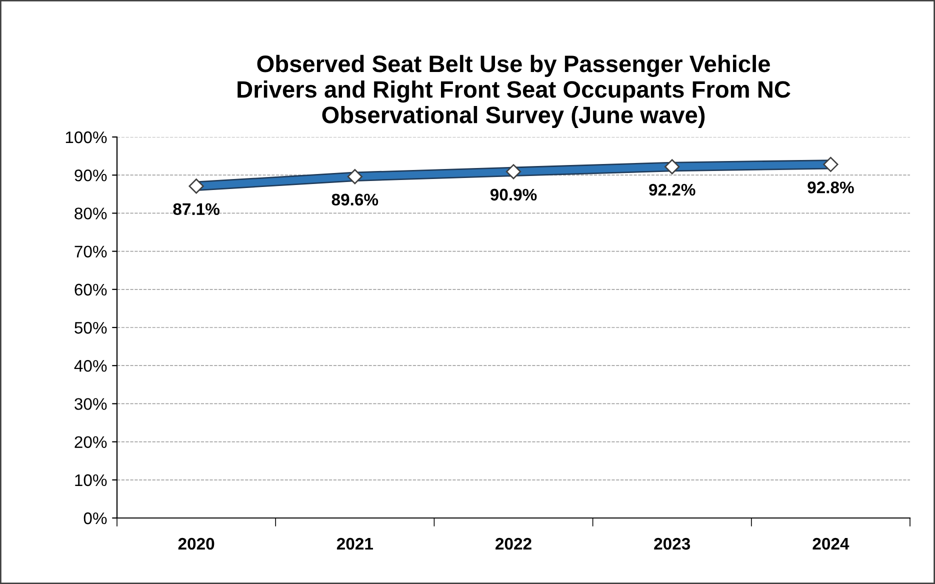 Image resolution: width=935 pixels, height=584 pixels. I want to click on x-tick-label: 2024, so click(831, 544).